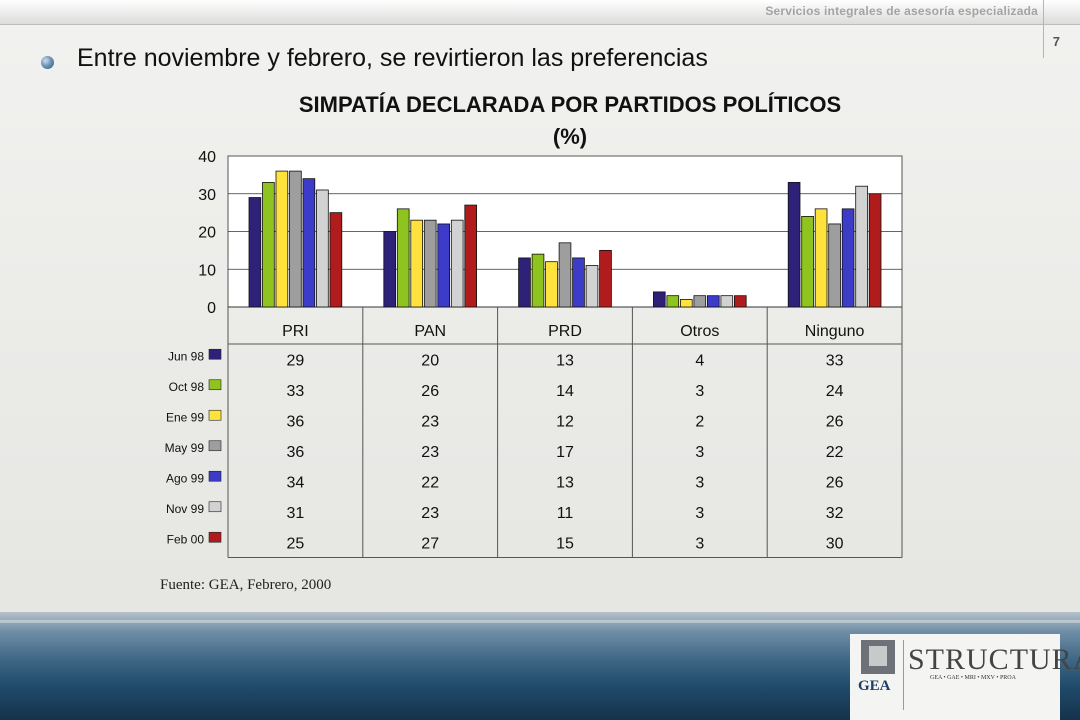 The width and height of the screenshot is (1080, 720). I want to click on y-tick-label: 10, so click(207, 270).